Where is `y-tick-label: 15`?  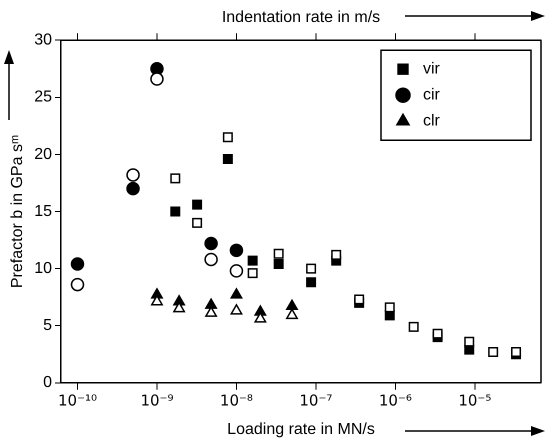
y-tick-label: 15 is located at coordinates (43, 211).